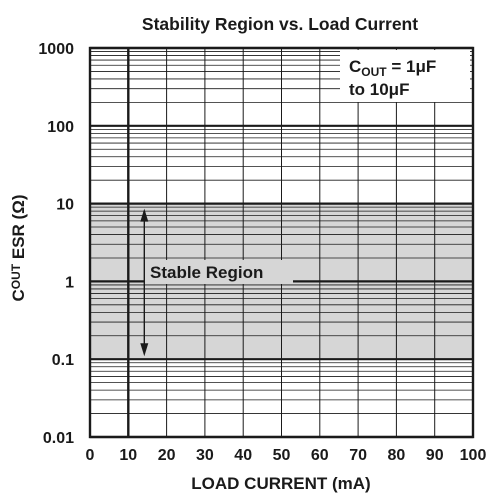 The width and height of the screenshot is (498, 498). I want to click on cout-box-background, so click(405, 76).